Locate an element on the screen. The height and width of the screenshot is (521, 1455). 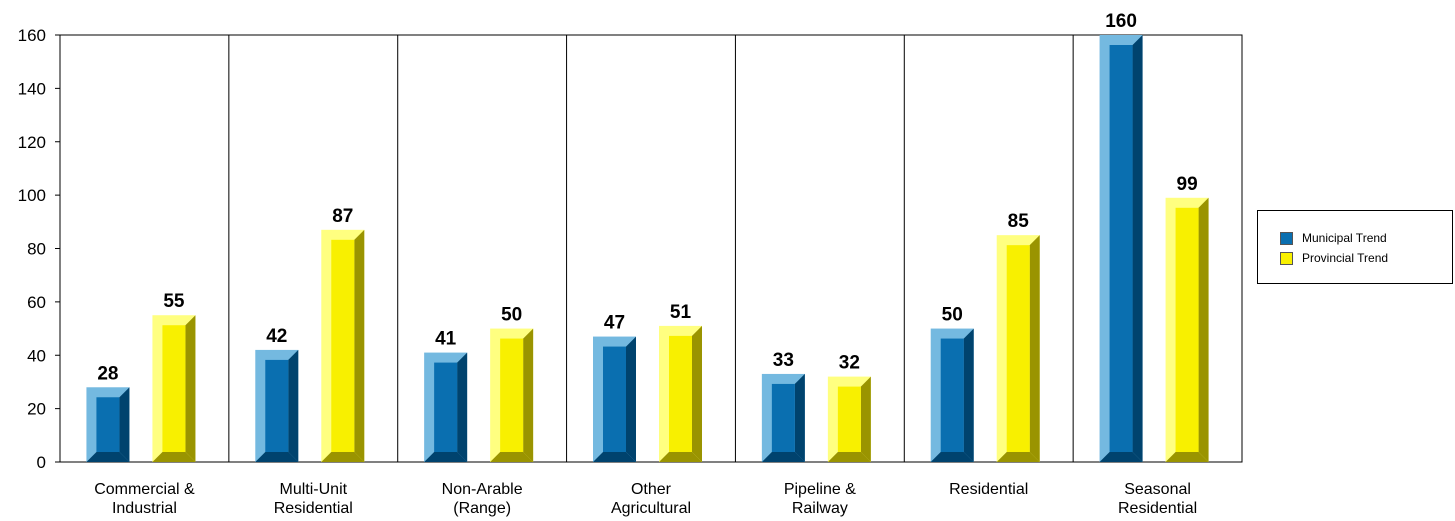
category-label-line: Agricultural is located at coordinates (651, 508).